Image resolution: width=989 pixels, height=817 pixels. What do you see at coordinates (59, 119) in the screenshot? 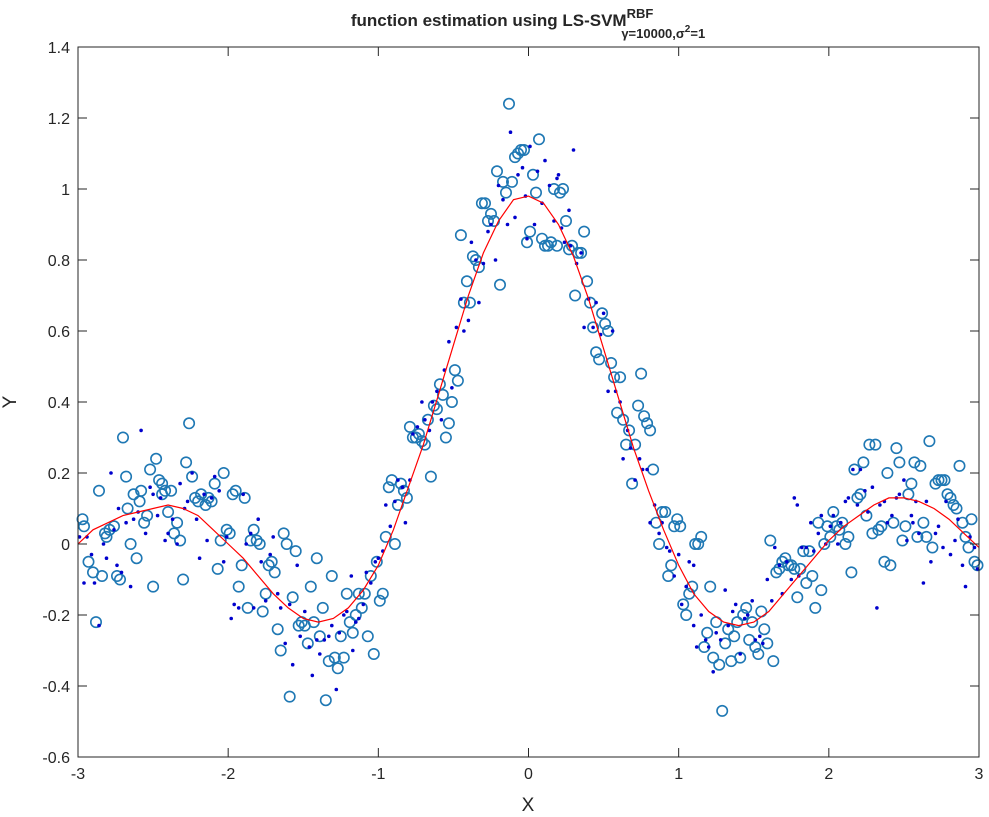
I see `y-tick-label-9: 1.2` at bounding box center [59, 119].